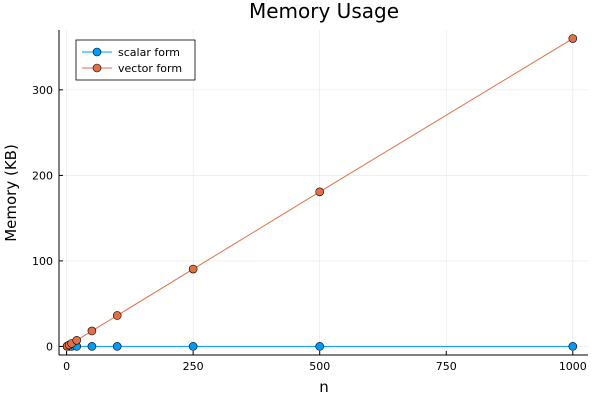 This screenshot has width=600, height=400. Describe the element at coordinates (42, 90) in the screenshot. I see `y-tick-label-3: 300` at that location.